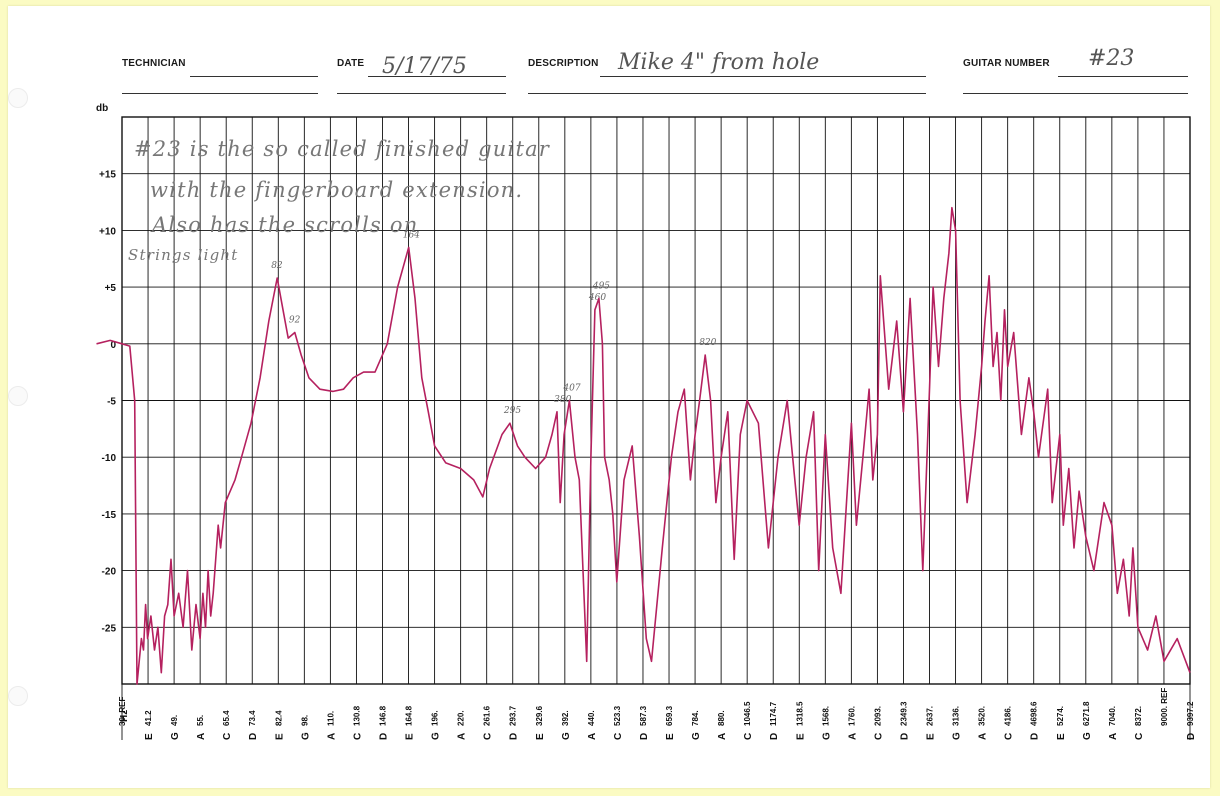 The height and width of the screenshot is (796, 1220). What do you see at coordinates (113, 345) in the screenshot?
I see `y-tick-label: 0` at bounding box center [113, 345].